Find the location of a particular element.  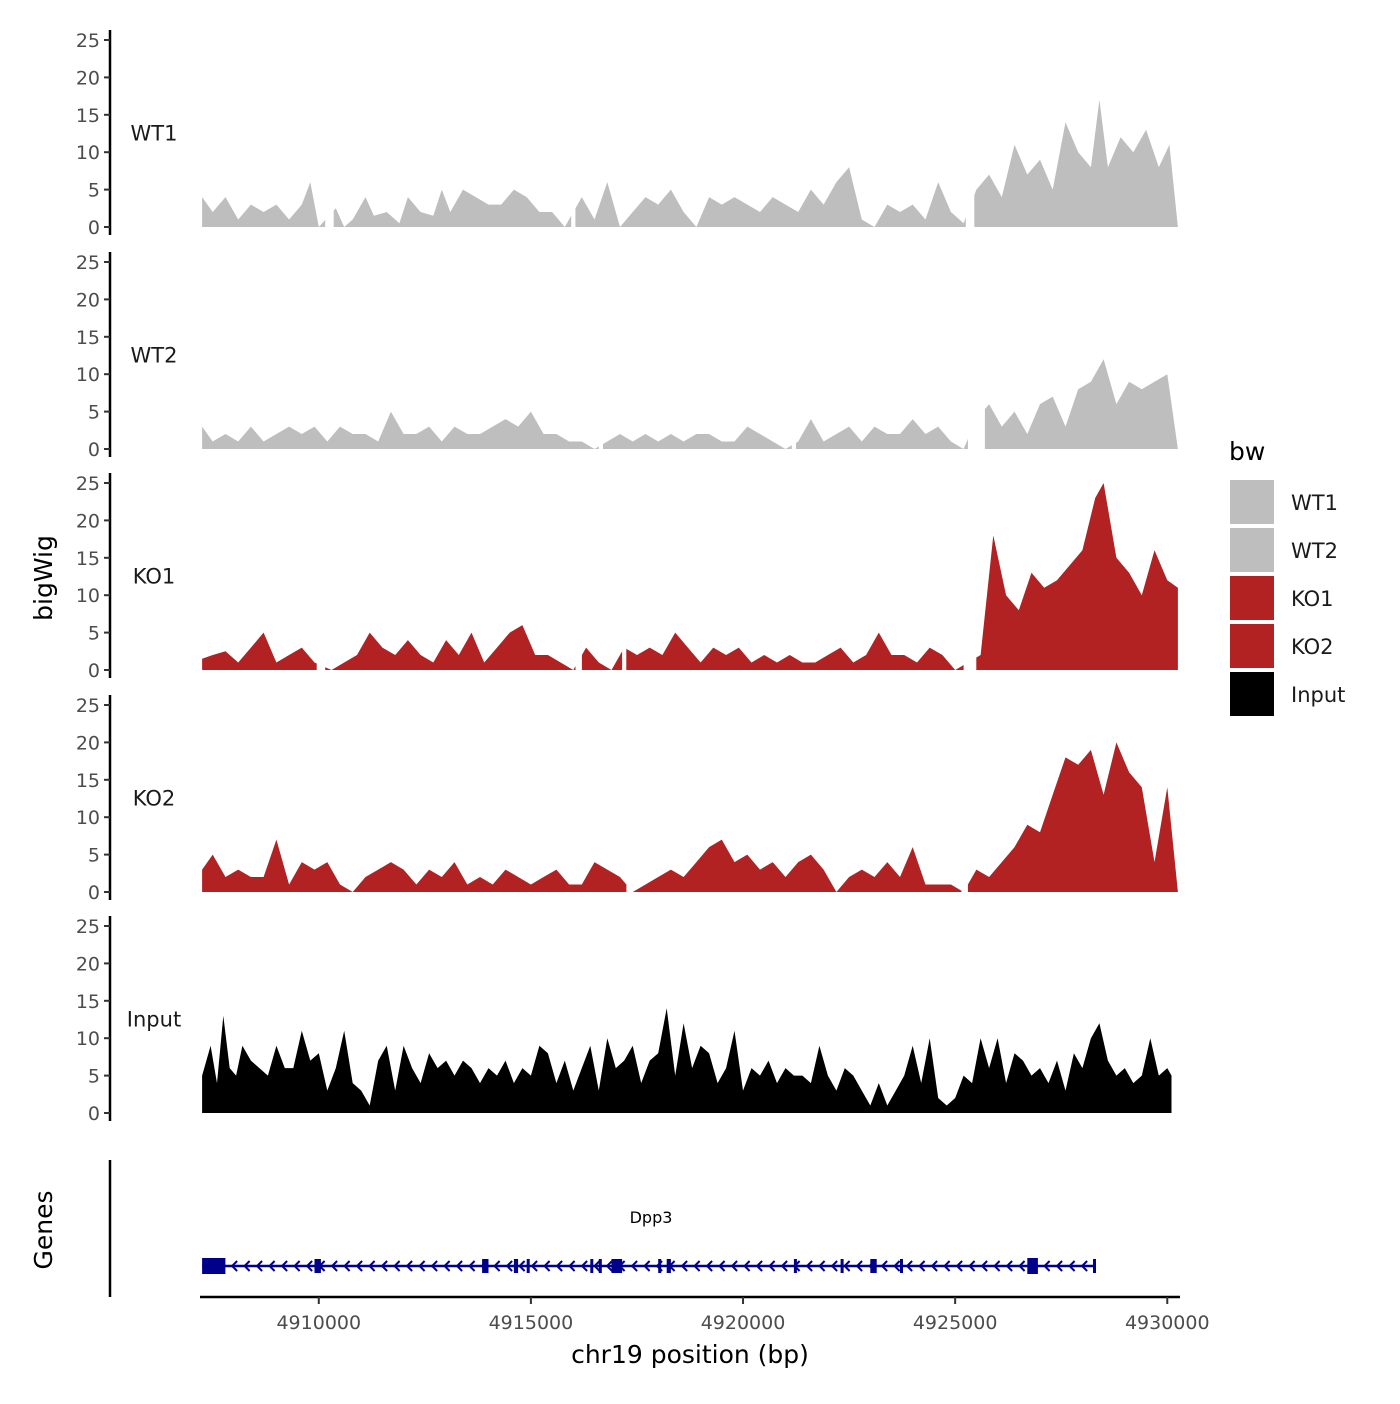

legend-label-ko1: KO1 is located at coordinates (1312, 599).